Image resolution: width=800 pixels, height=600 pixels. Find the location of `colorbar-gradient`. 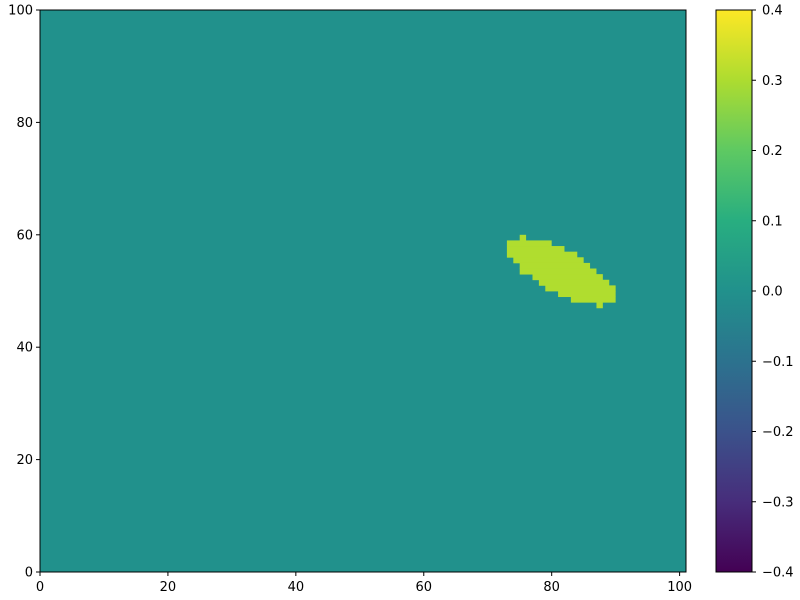

colorbar-gradient is located at coordinates (734, 291).